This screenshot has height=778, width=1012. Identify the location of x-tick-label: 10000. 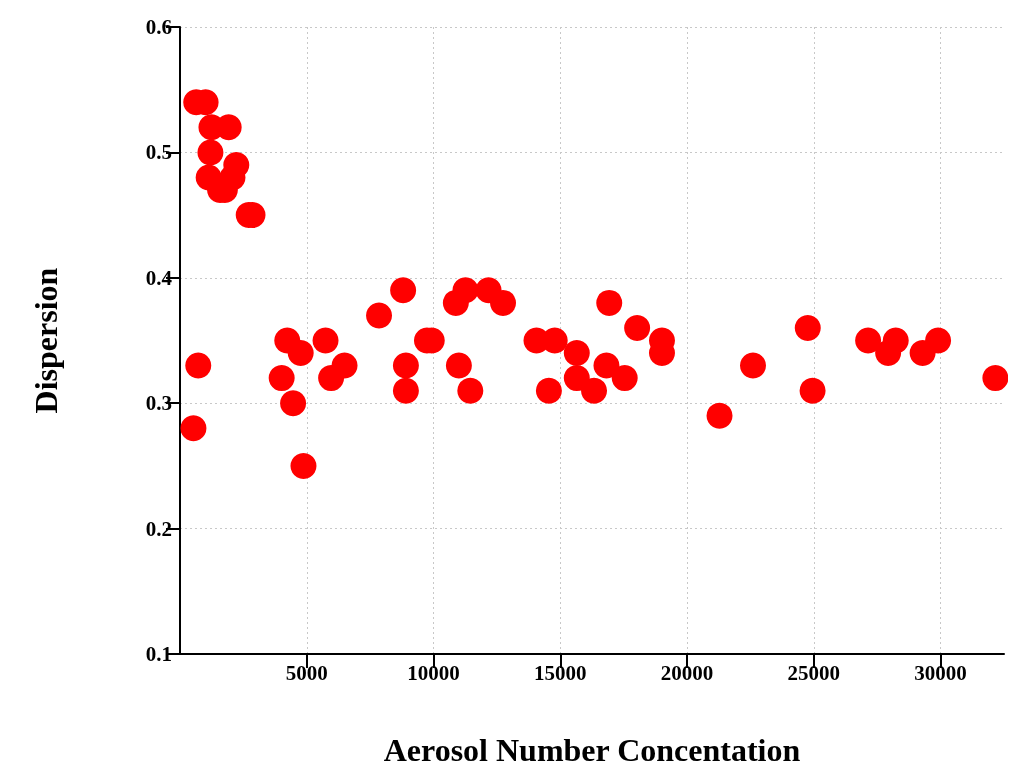
(433, 672).